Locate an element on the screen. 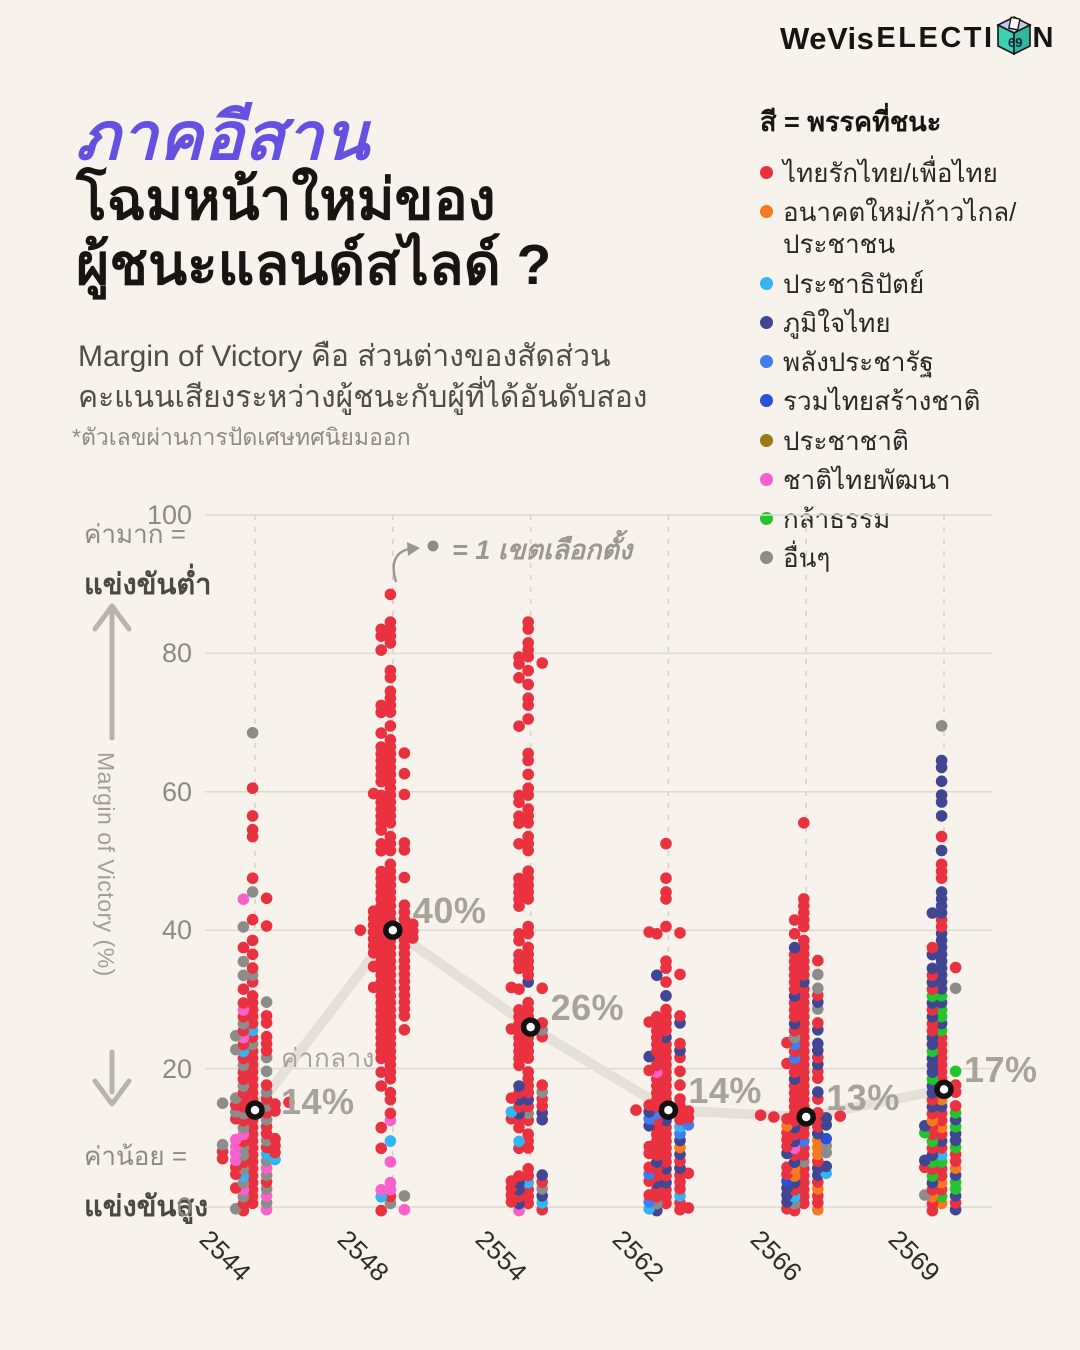  y-tick-label: 20 is located at coordinates (176, 1068).